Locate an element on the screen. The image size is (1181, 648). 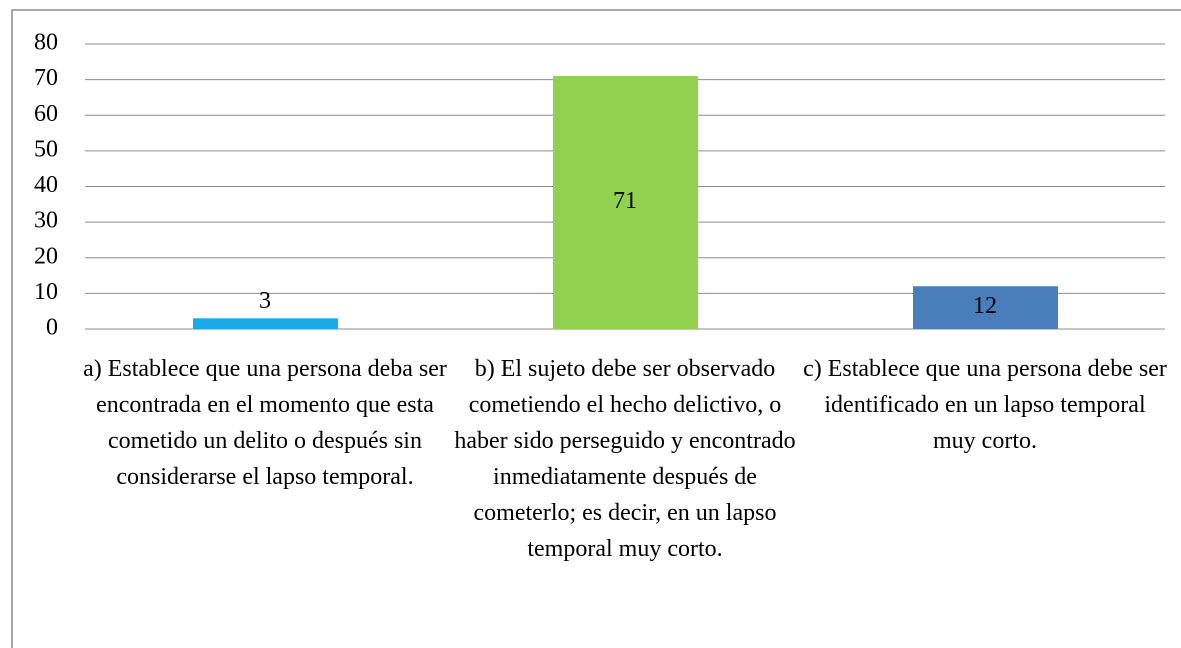
data-label: 12 is located at coordinates (985, 306).